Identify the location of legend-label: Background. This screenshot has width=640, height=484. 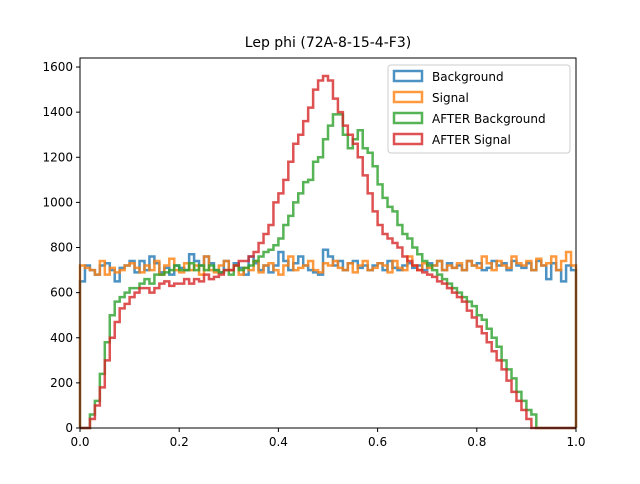
(468, 77).